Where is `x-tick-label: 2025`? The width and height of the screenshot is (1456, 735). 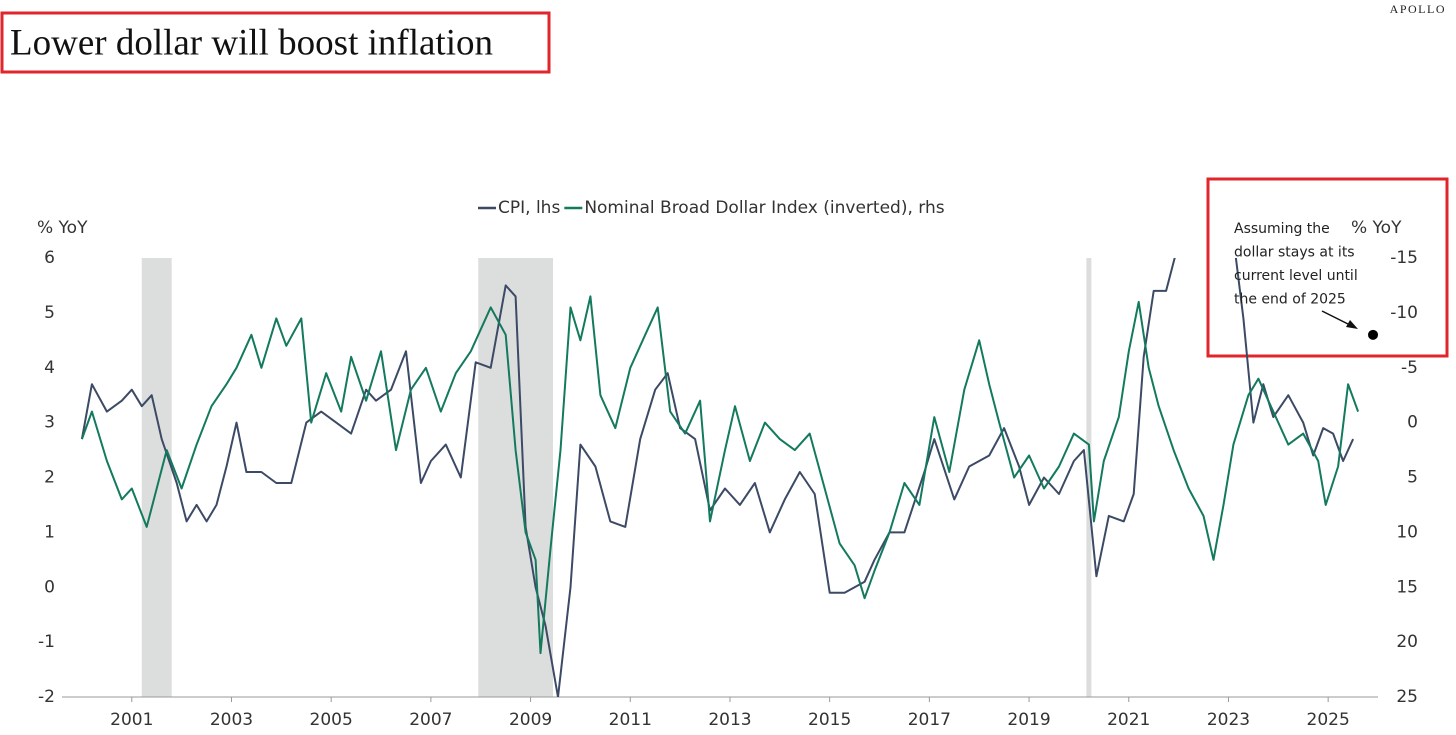 x-tick-label: 2025 is located at coordinates (1328, 720).